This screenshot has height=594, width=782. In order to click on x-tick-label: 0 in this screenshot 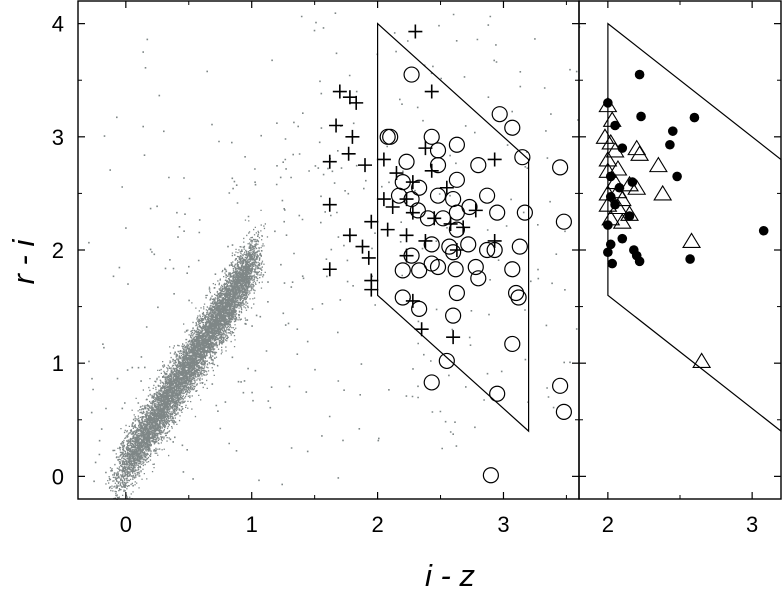, I will do `click(126, 524)`.